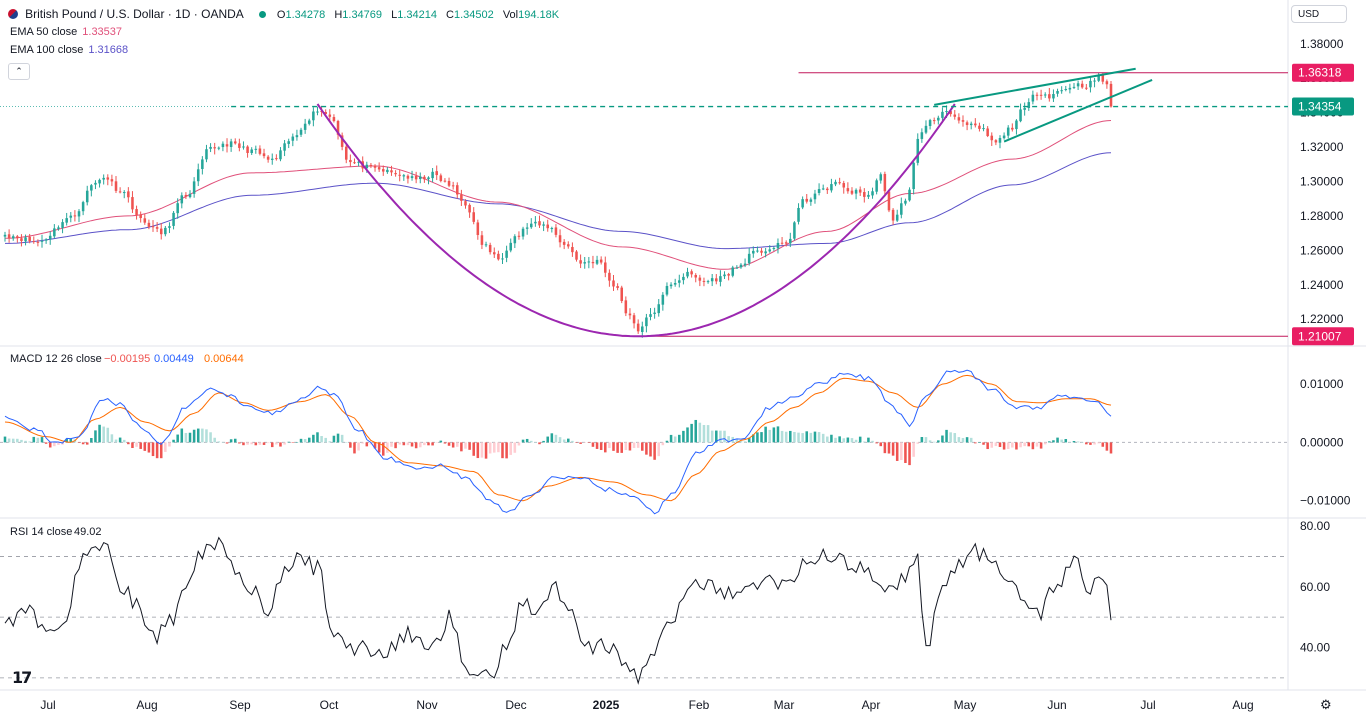 The height and width of the screenshot is (720, 1366). Describe the element at coordinates (66, 32) in the screenshot. I see `ema50-legend: EMA 50 close 1.33537` at that location.